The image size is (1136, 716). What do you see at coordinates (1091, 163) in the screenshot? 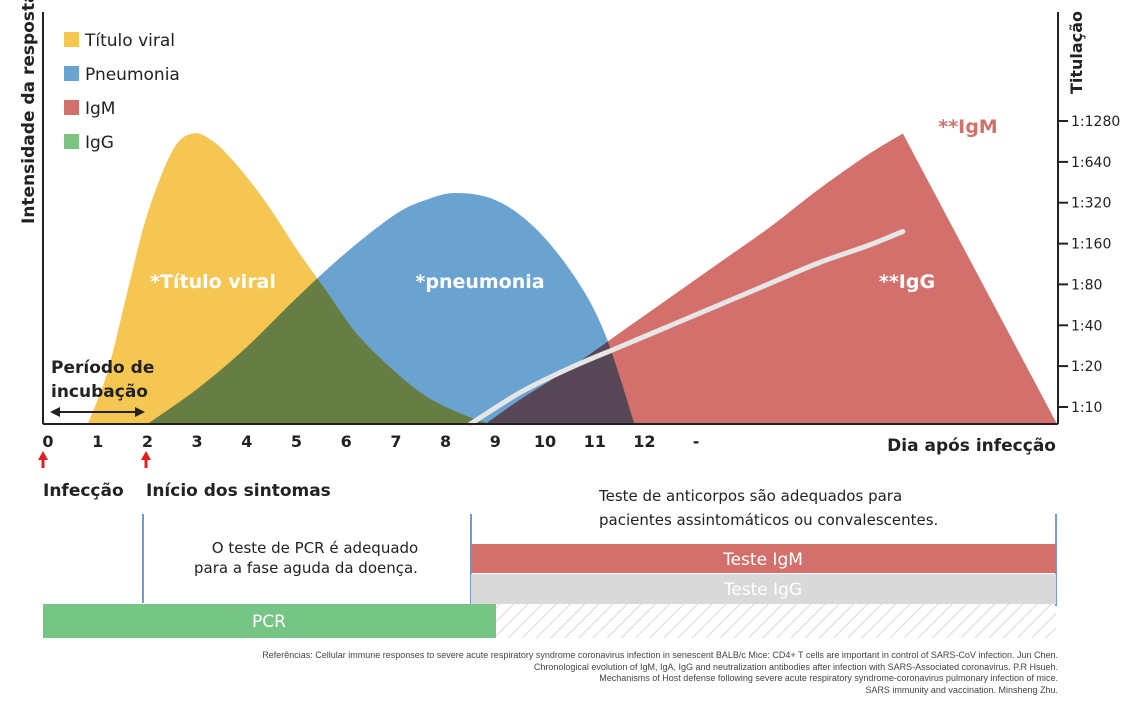
I see `y-right-tick-label: 1:640` at bounding box center [1091, 163].